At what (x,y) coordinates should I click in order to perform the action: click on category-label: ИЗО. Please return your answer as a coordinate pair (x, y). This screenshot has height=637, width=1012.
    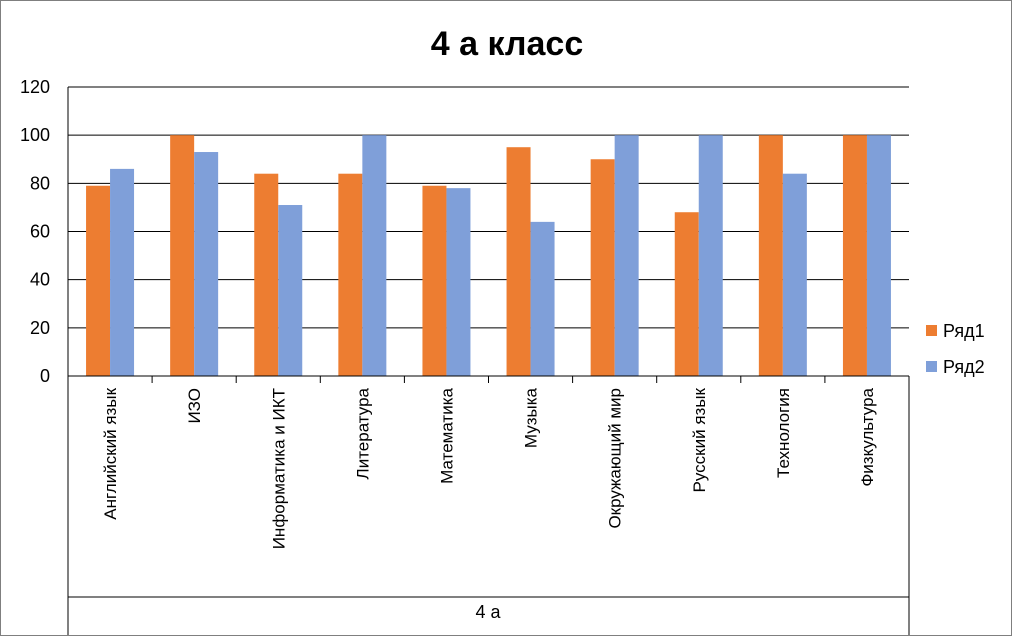
    Looking at the image, I should click on (194, 406).